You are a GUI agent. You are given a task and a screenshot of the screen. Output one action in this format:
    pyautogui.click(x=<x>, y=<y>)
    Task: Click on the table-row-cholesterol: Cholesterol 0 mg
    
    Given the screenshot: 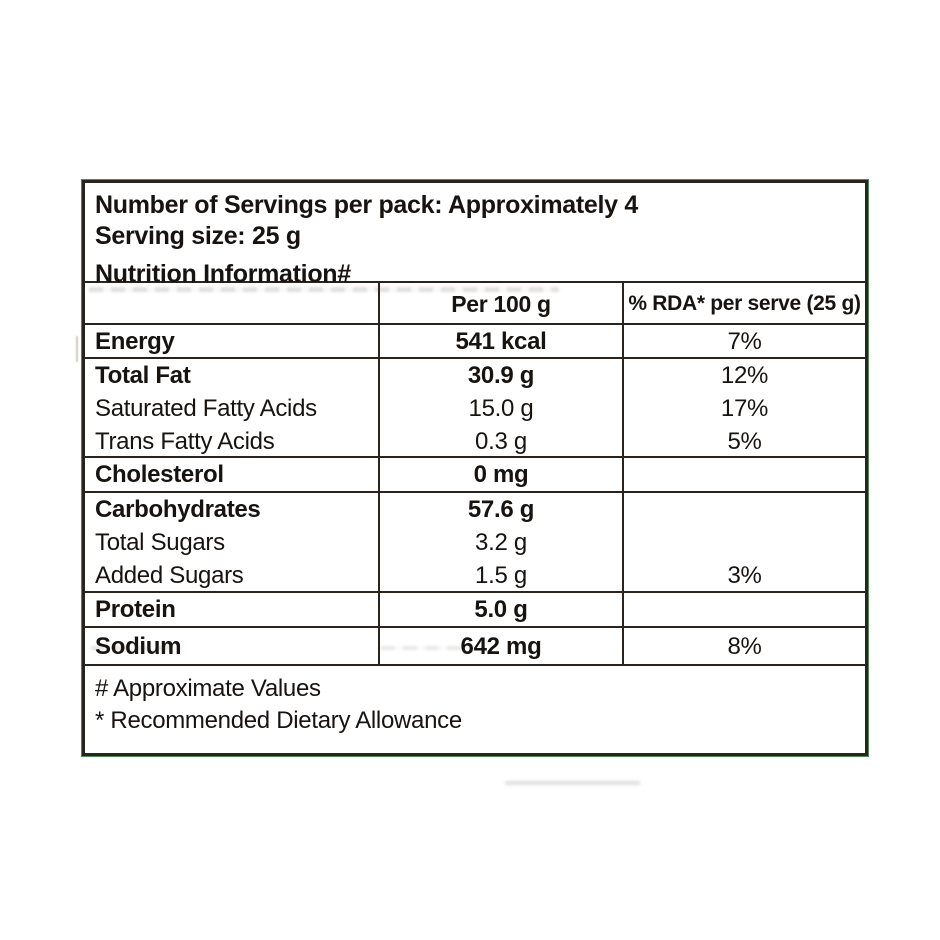 What is the action you would take?
    pyautogui.click(x=475, y=475)
    